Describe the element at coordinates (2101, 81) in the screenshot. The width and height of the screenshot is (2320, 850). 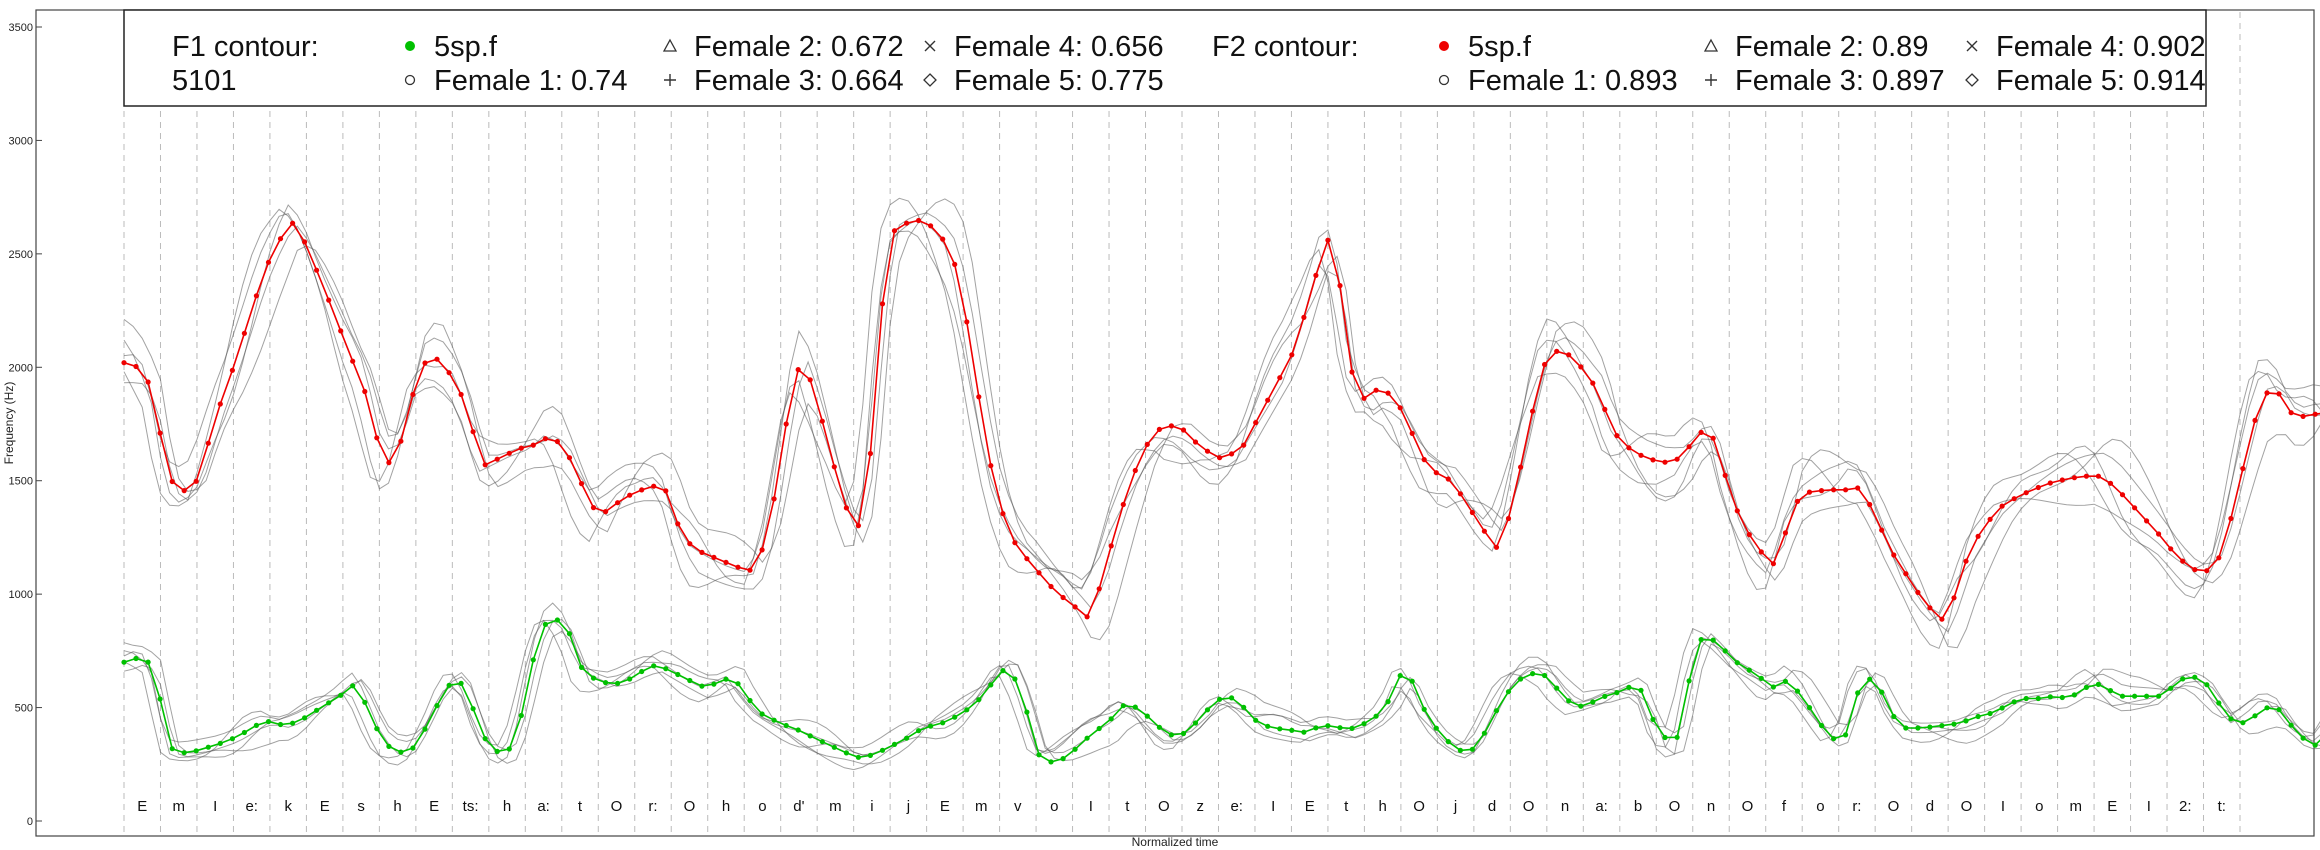
I see `legend-entry-label: Female 5: 0.914` at that location.